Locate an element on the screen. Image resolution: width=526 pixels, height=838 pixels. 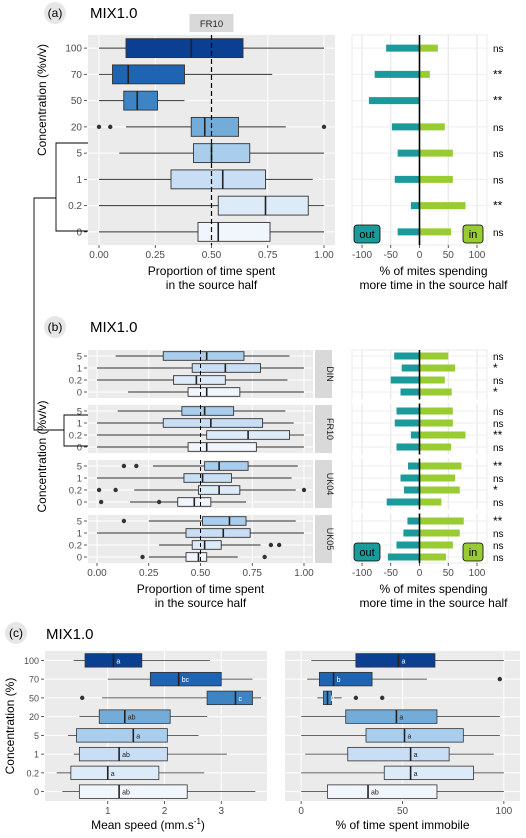
panel-b-box-uk05-strip is located at coordinates (323, 539).